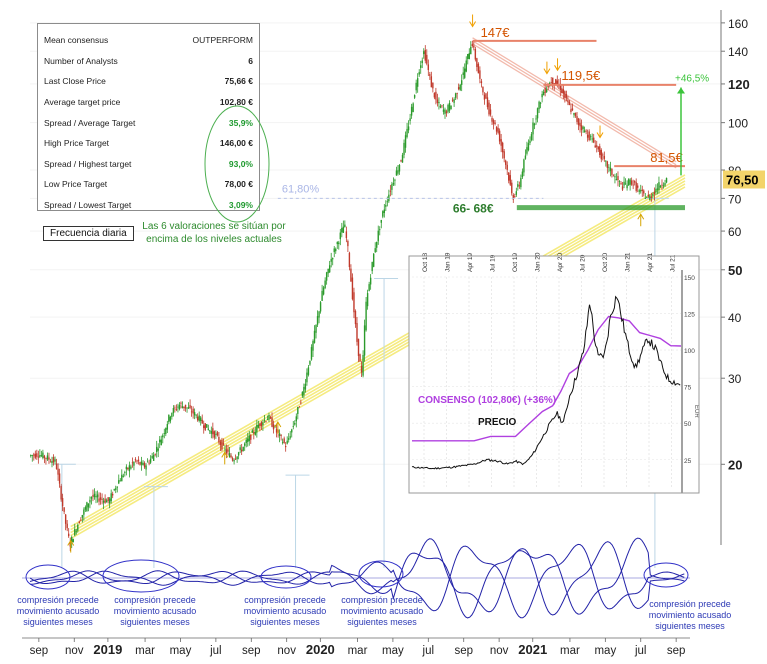  Describe the element at coordinates (496, 32) in the screenshot. I see `price-level-label: 147€` at that location.